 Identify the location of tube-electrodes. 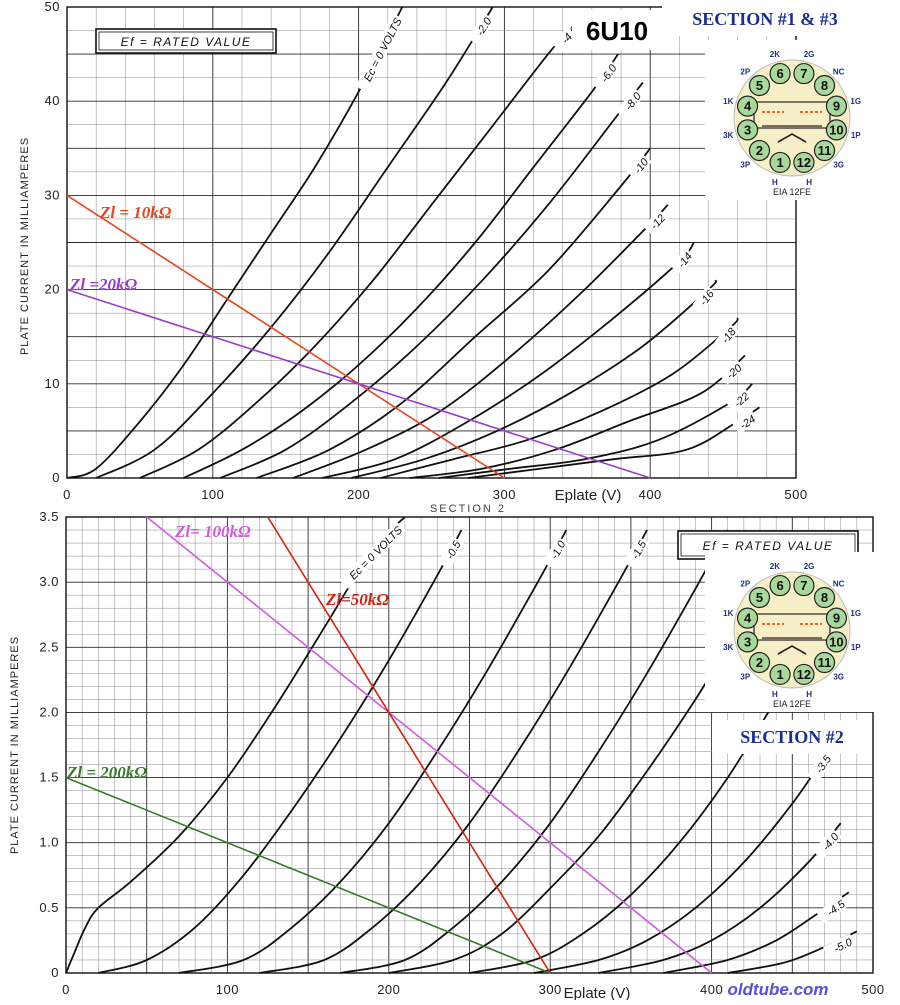
(792, 627).